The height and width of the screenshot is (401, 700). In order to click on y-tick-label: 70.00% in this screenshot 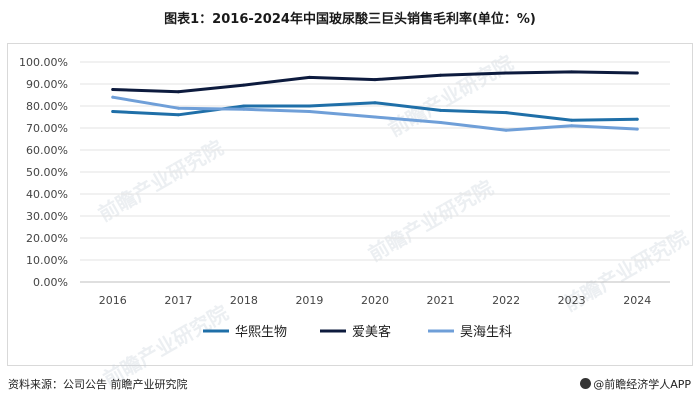, I will do `click(47, 128)`.